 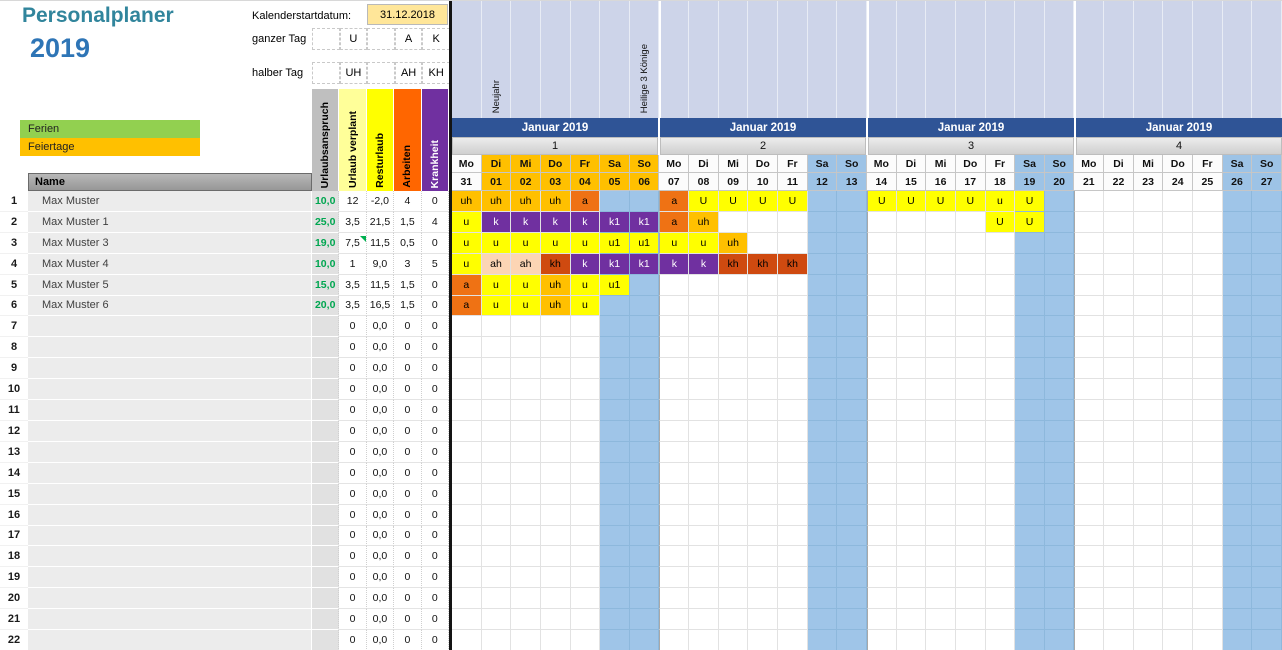 I want to click on row-number: 4, so click(x=14, y=264).